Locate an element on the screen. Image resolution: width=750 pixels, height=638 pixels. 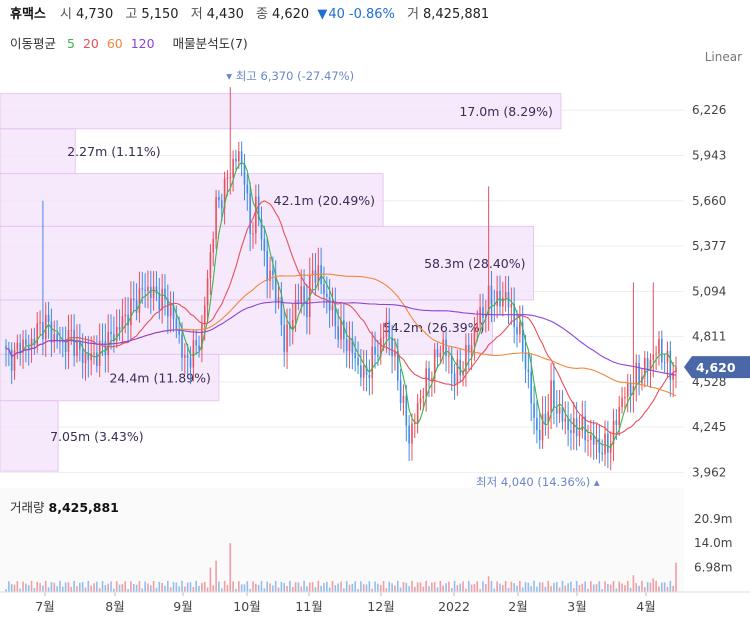
low-value: 4,430 is located at coordinates (225, 14).